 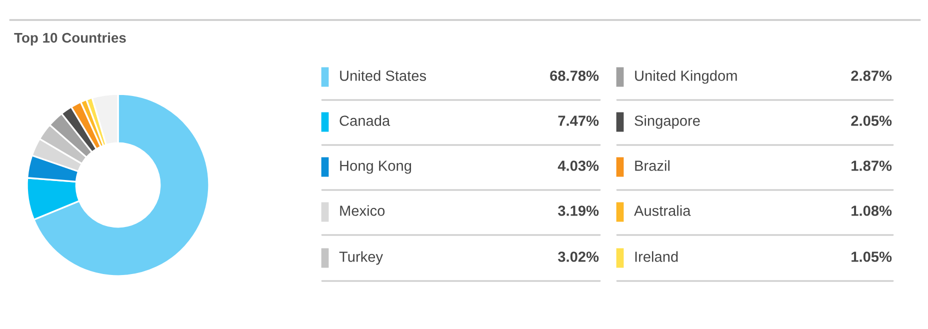 What do you see at coordinates (574, 75) in the screenshot?
I see `data-label: 68.78%` at bounding box center [574, 75].